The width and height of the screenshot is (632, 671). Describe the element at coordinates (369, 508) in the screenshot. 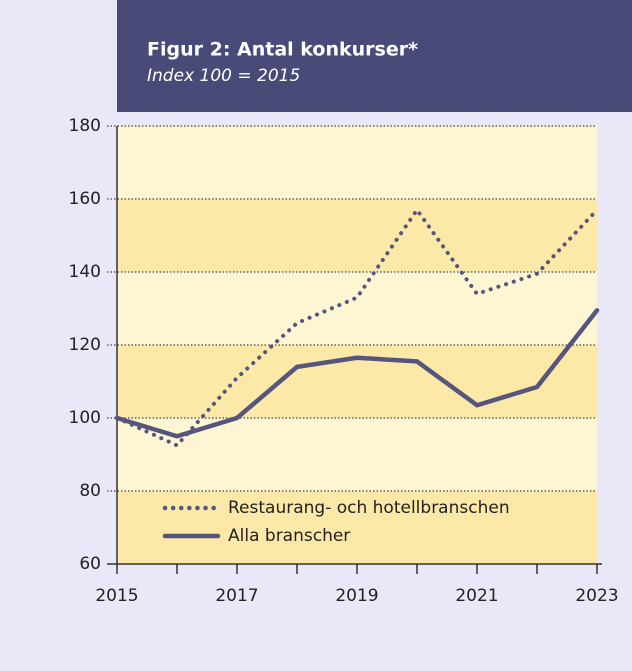

I see `legend-label: Restaurang- och hotellbranschen` at that location.